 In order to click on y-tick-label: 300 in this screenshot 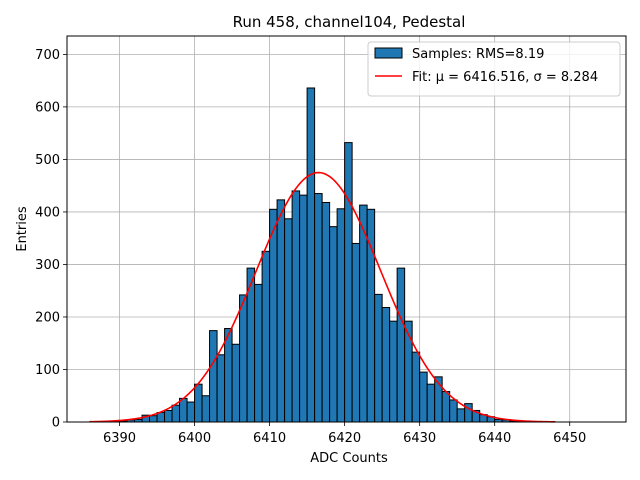, I will do `click(47, 265)`.